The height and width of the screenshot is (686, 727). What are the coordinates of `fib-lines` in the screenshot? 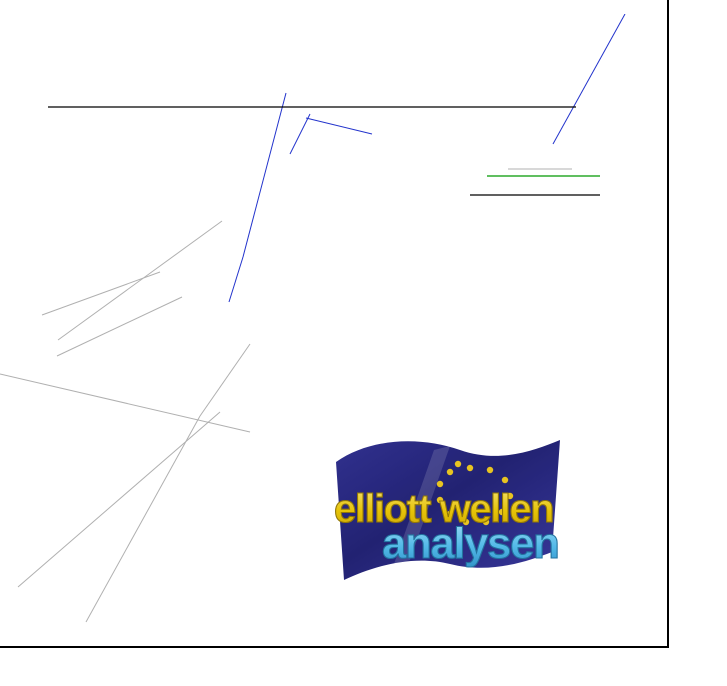 It's located at (324, 151).